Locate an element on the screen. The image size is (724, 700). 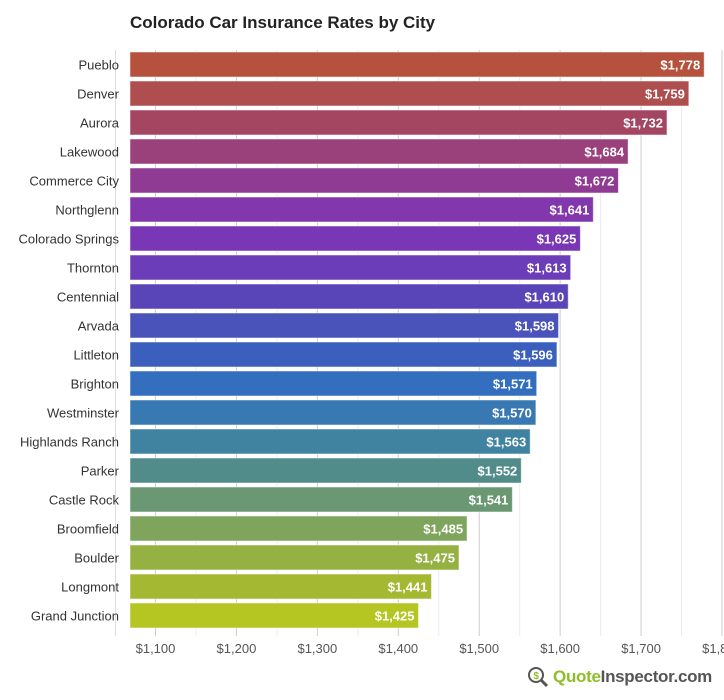
category-label: Arvada is located at coordinates (99, 326).